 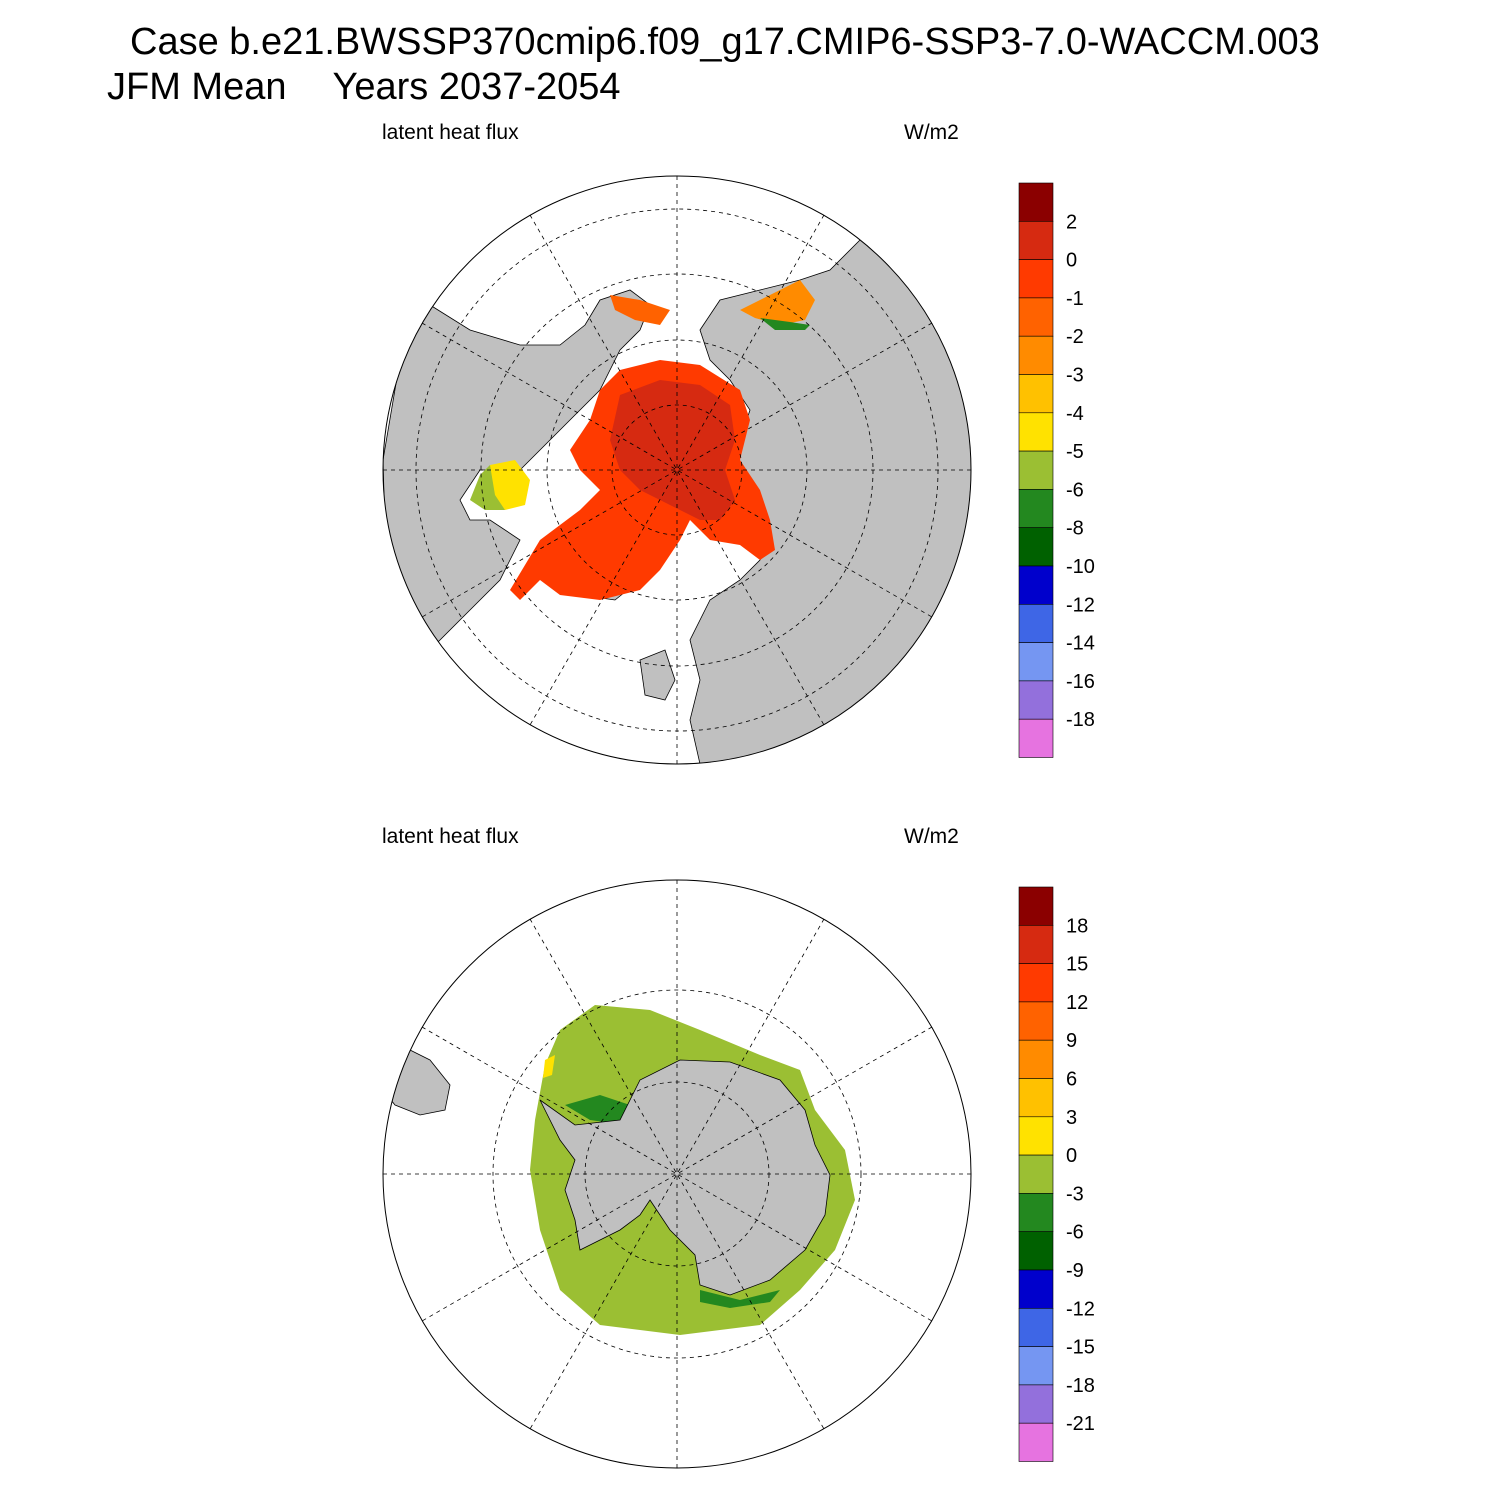 I want to click on colorbar-tick-label: 12, so click(x=1077, y=1003).